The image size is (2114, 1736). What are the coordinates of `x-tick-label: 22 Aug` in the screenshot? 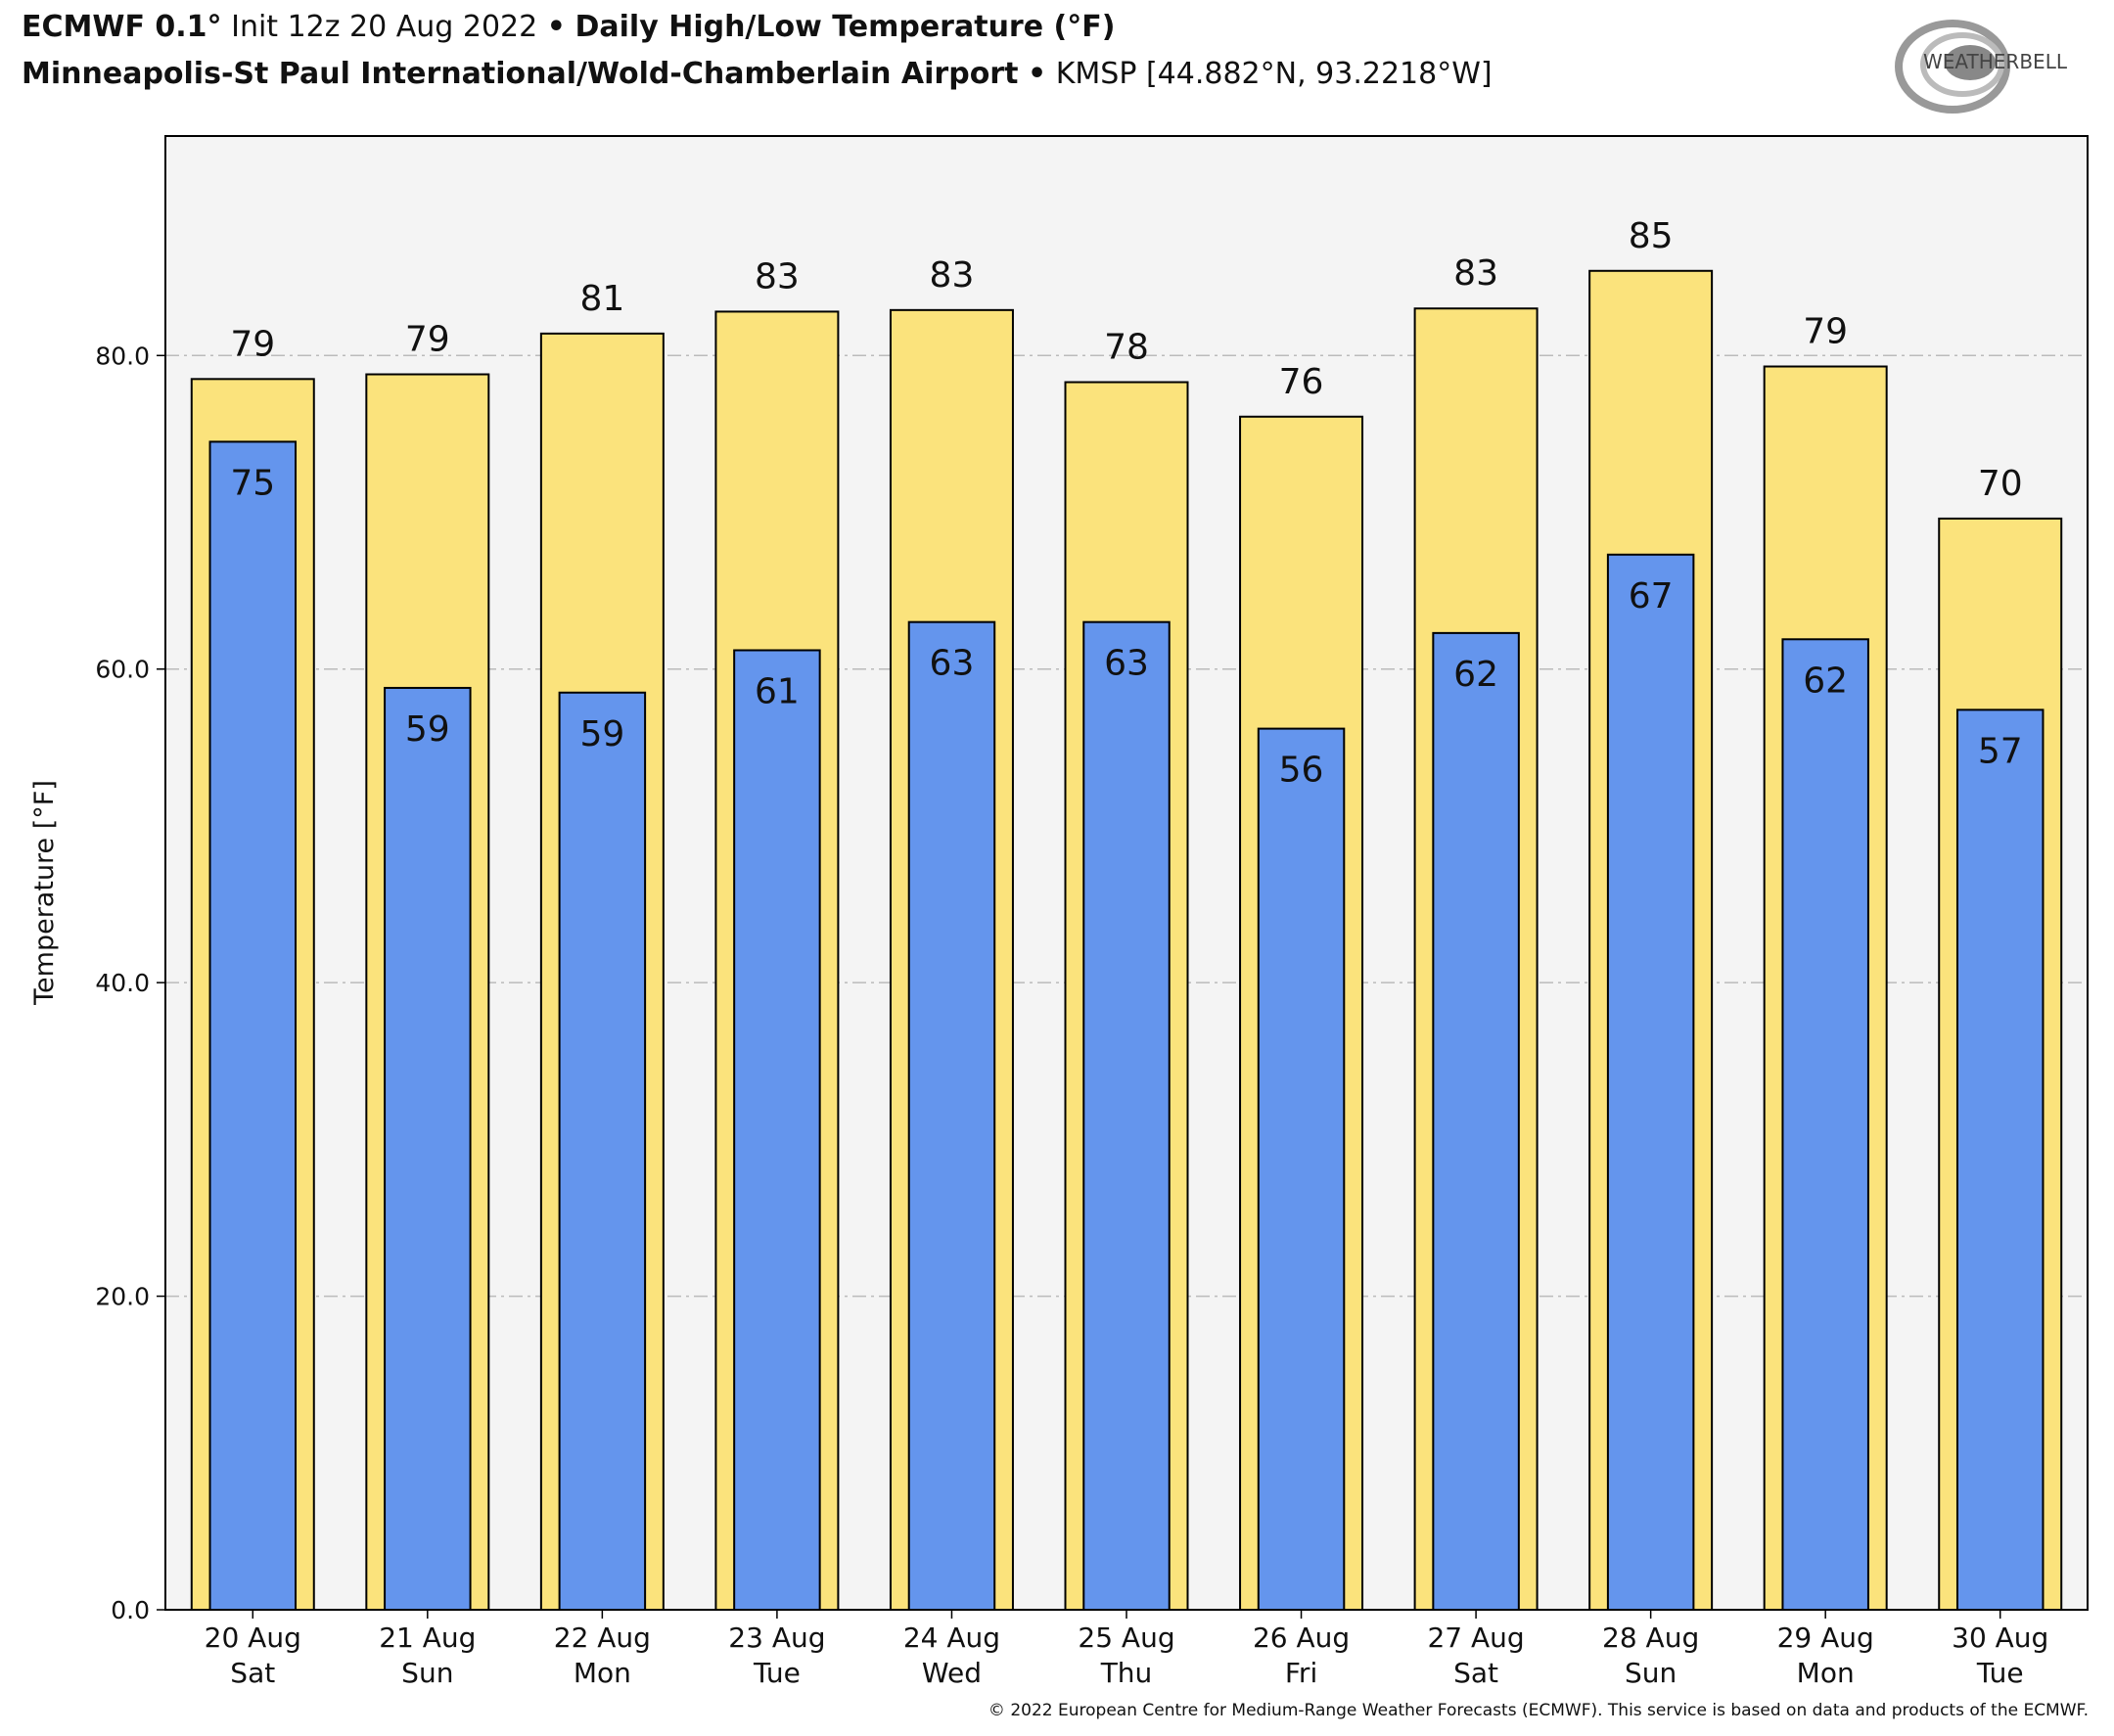 It's located at (602, 1638).